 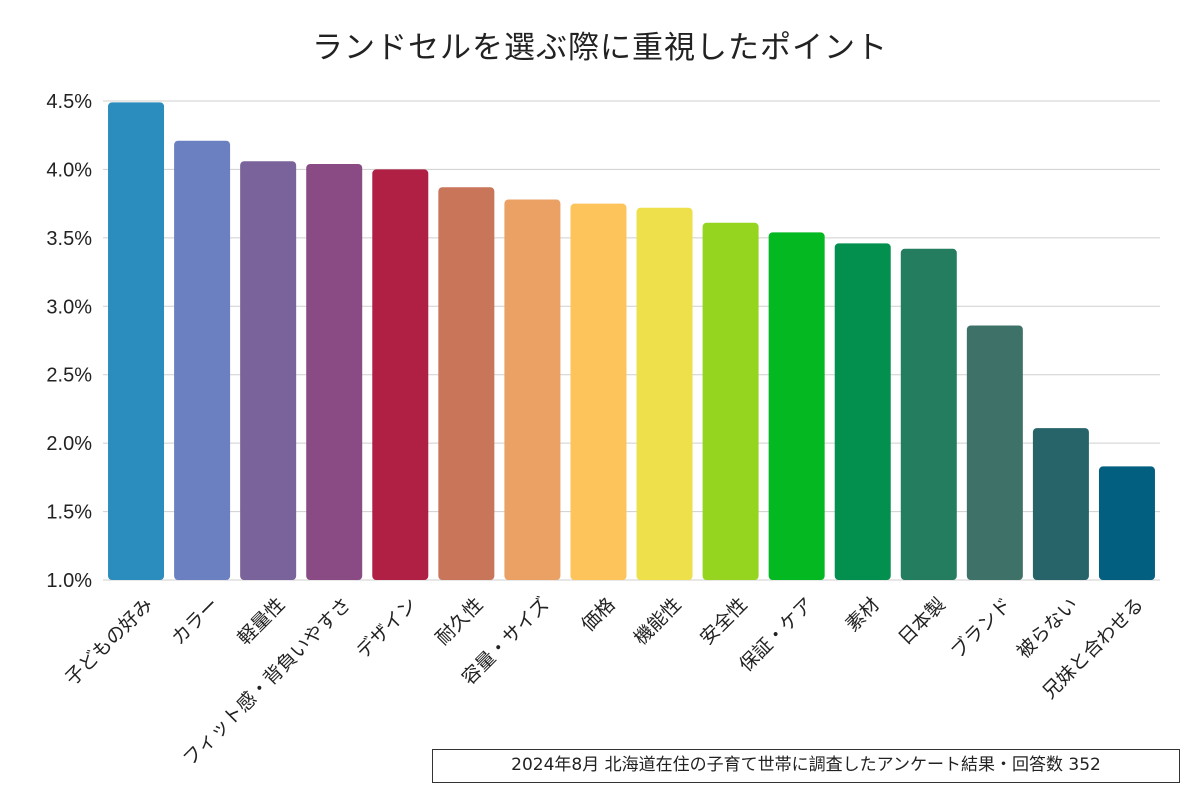 I want to click on y-tick-label: 3.5%, so click(x=69, y=239).